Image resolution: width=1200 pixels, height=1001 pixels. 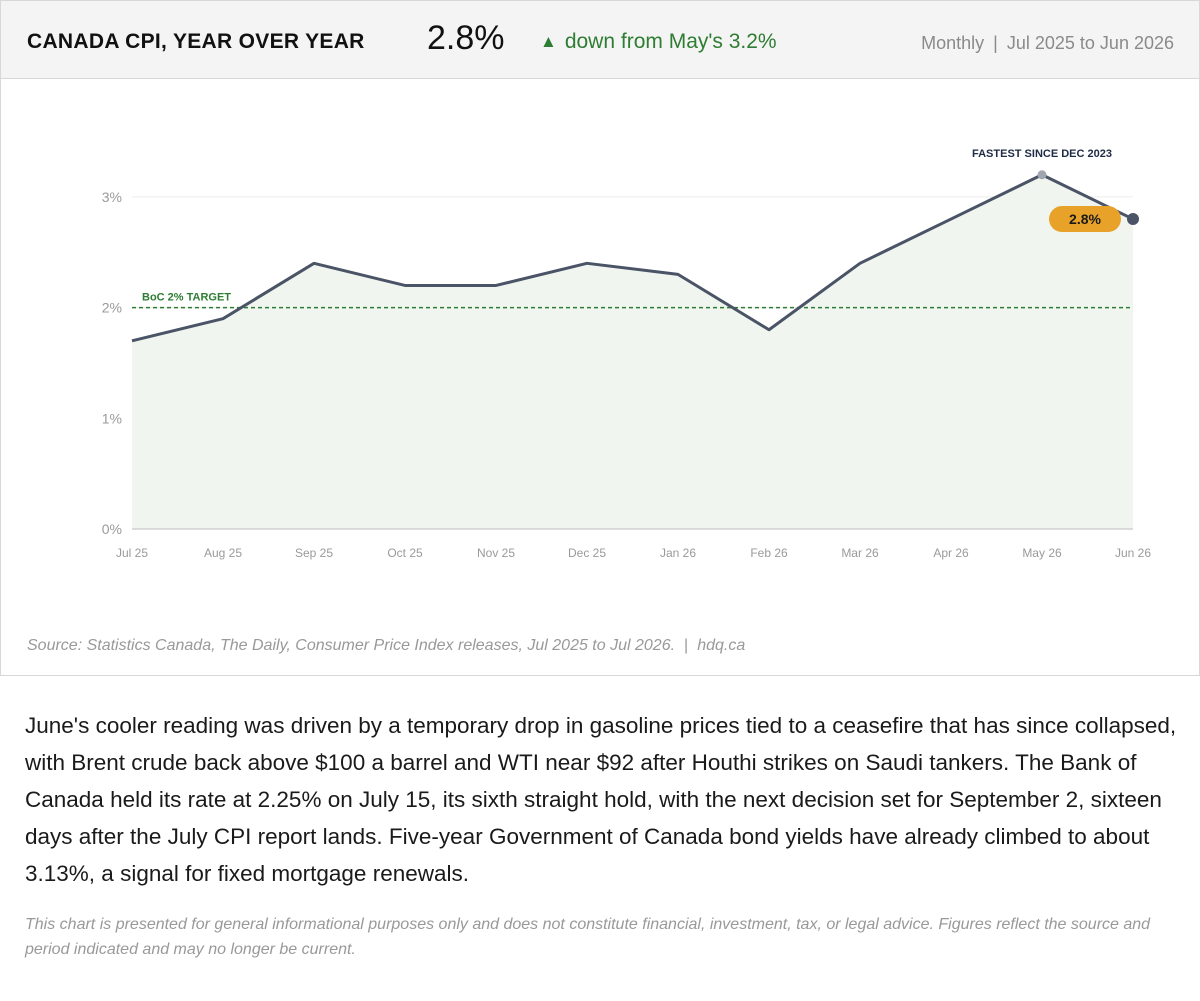 What do you see at coordinates (186, 298) in the screenshot?
I see `target-label: BoC 2% TARGET` at bounding box center [186, 298].